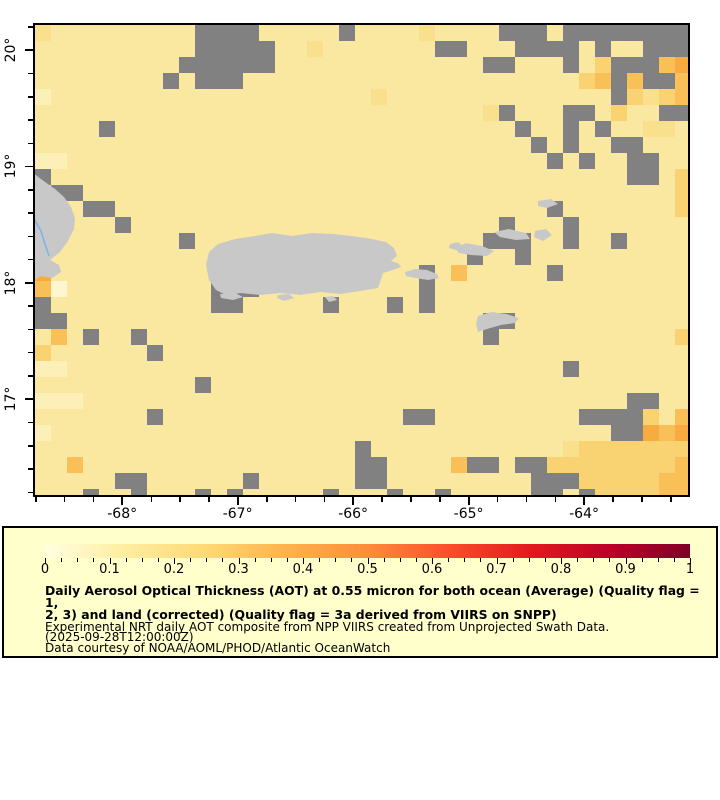 This screenshot has height=800, width=720. I want to click on colorbar-major-tick, so click(174, 561).